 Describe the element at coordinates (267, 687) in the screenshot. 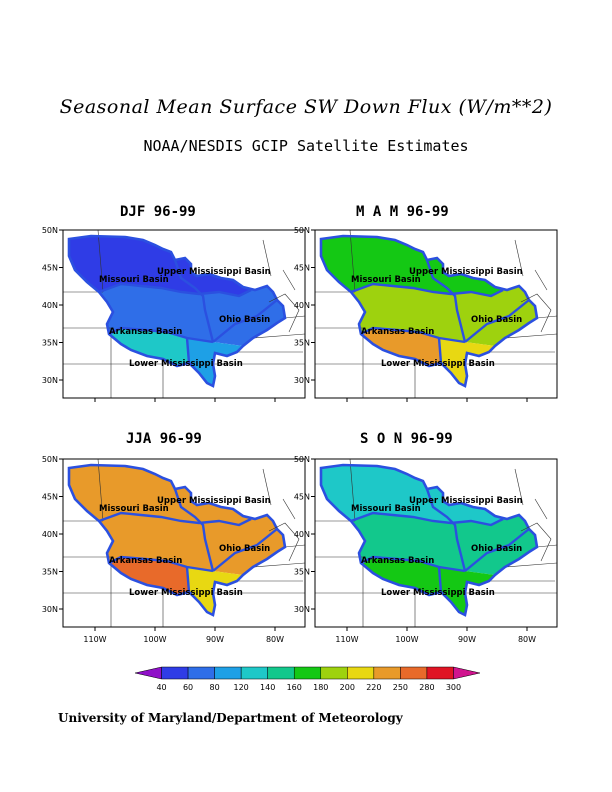

I see `colorbar-label: 140` at that location.